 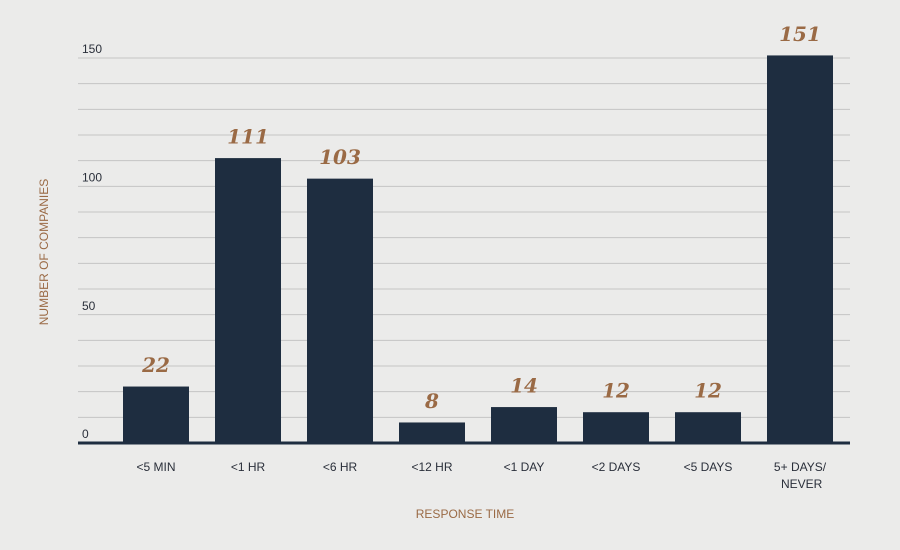 I want to click on x-tick-label: <5 DAYS, so click(x=708, y=467).